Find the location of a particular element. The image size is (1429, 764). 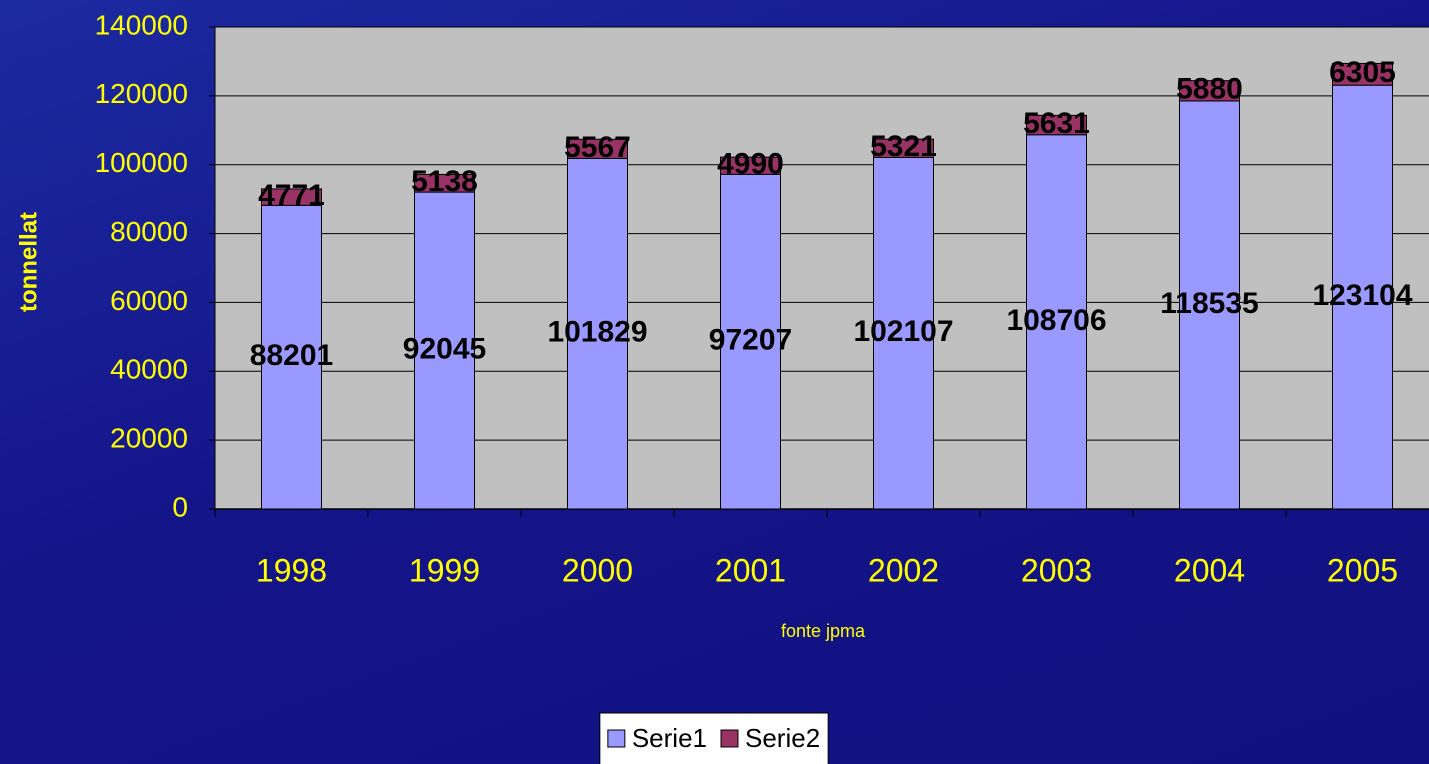

y-tick-label: 80000 is located at coordinates (149, 231).